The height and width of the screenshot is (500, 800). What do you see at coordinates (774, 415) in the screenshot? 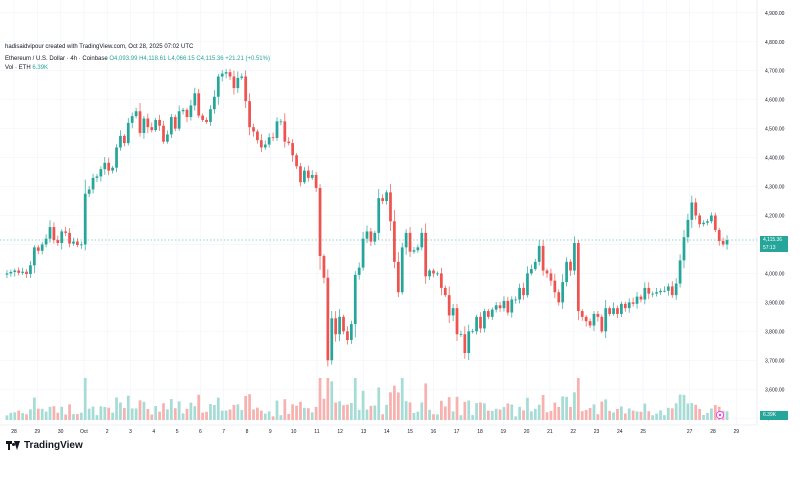
I see `volume-tag: 6.39K` at bounding box center [774, 415].